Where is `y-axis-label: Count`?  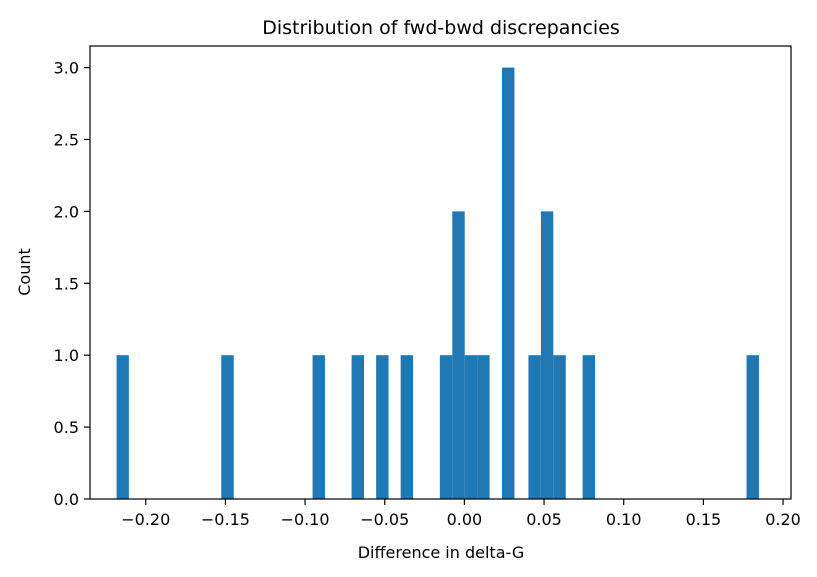 y-axis-label: Count is located at coordinates (24, 272).